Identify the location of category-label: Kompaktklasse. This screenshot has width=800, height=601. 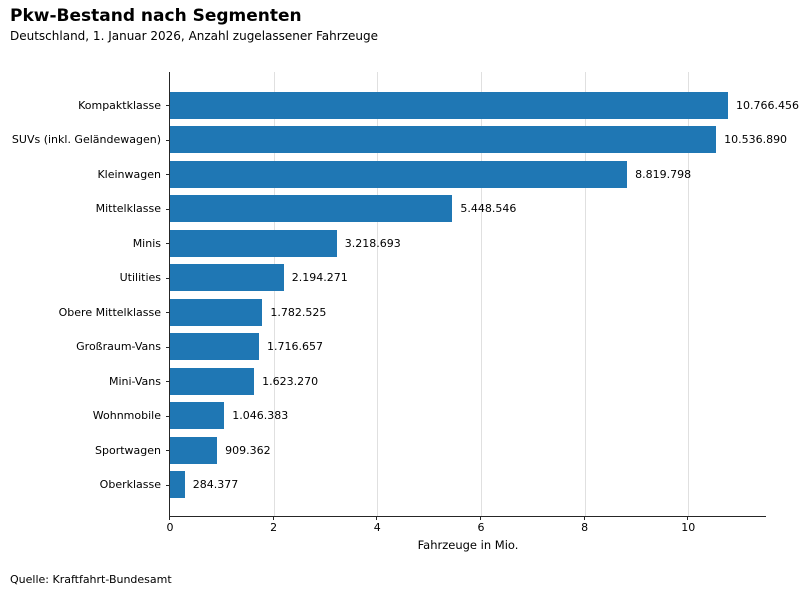
(119, 105).